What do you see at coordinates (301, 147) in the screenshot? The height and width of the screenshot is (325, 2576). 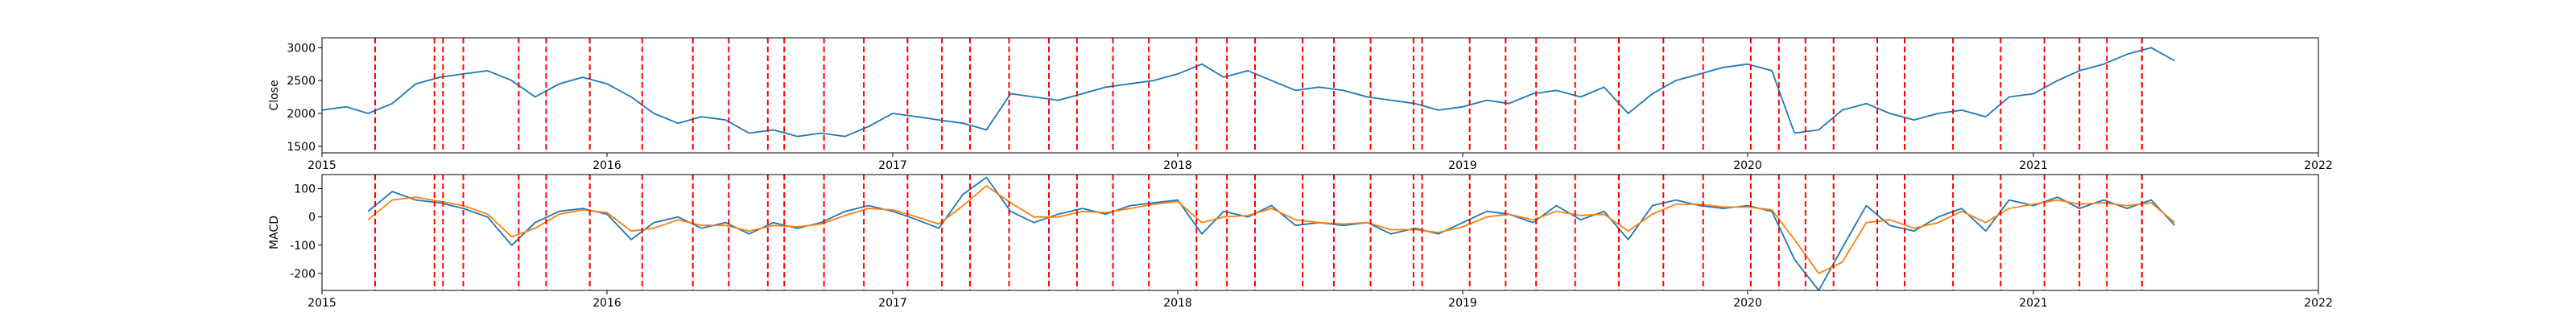 I see `y-tick-label: 1500` at bounding box center [301, 147].